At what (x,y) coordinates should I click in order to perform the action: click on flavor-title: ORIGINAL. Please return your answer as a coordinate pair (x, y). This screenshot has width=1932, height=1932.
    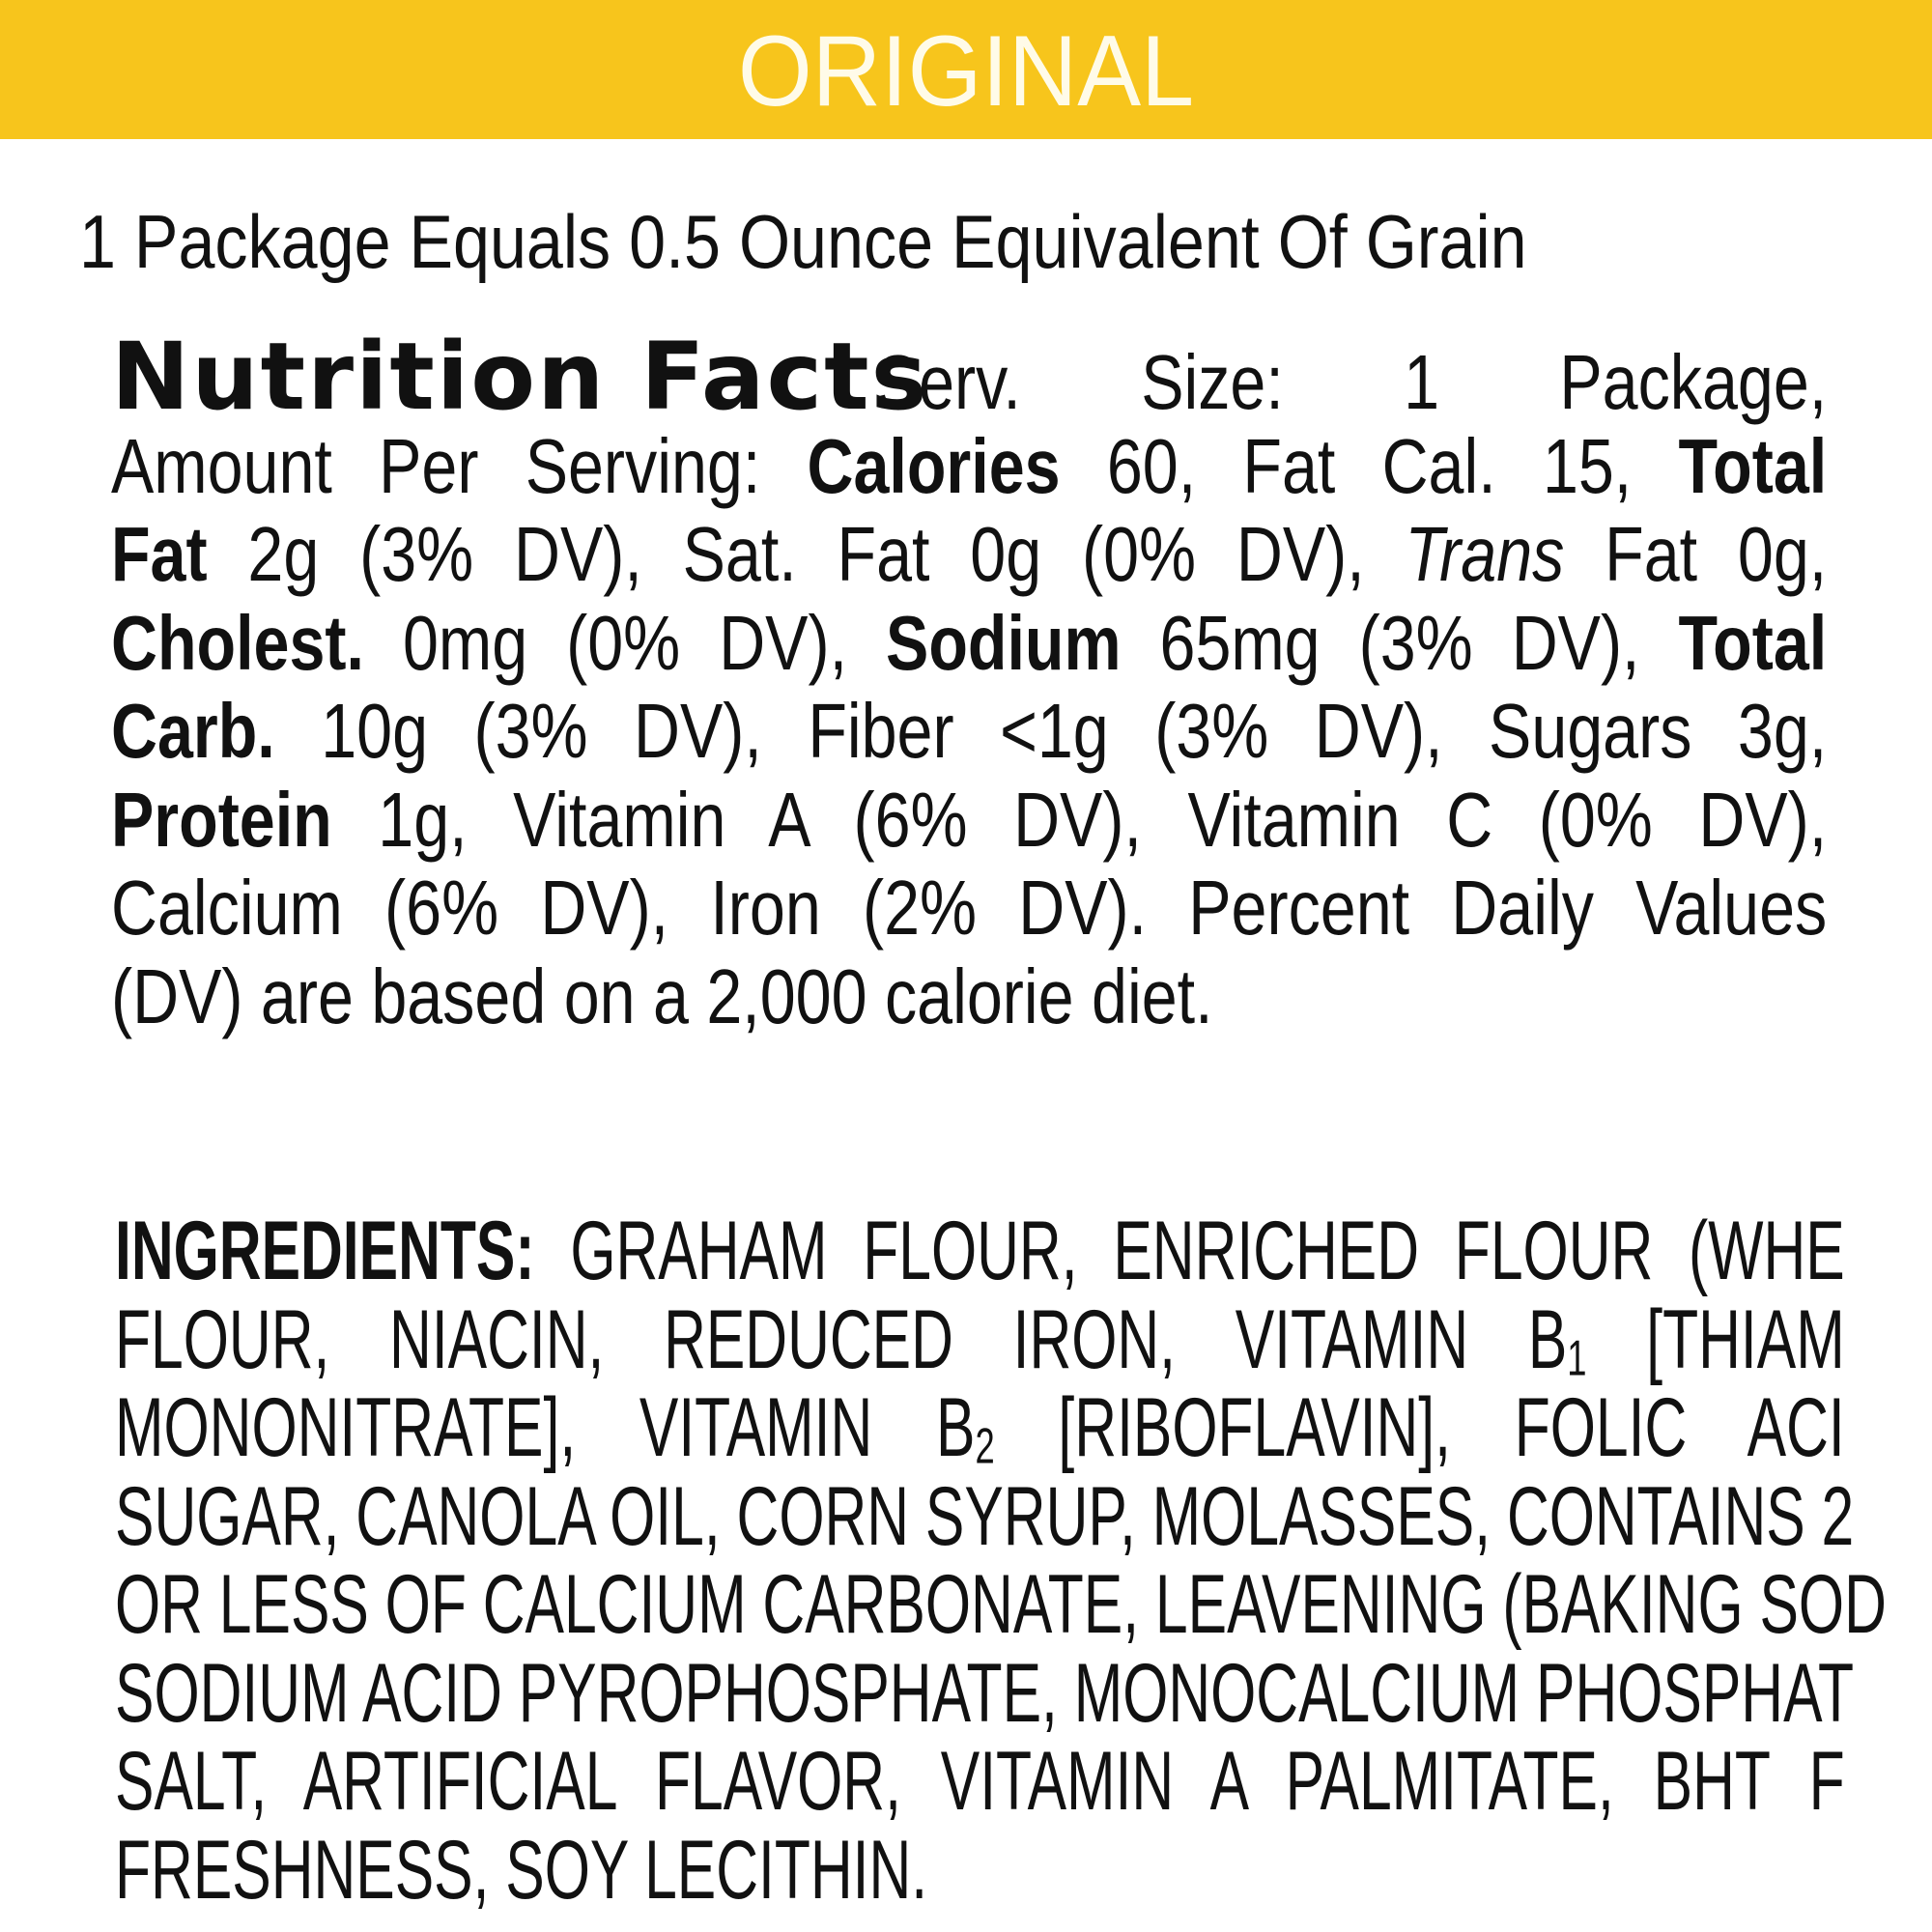
    Looking at the image, I should click on (966, 71).